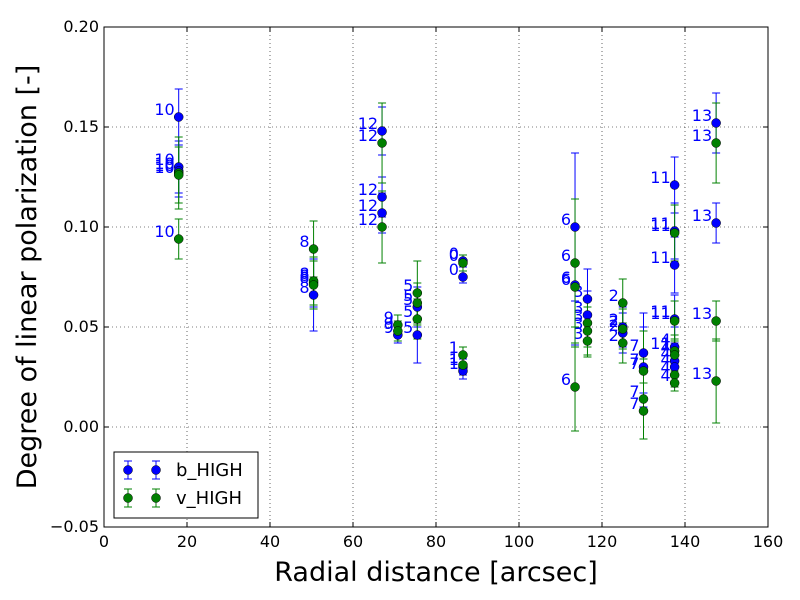  I want to click on x-tick-label: 40, so click(270, 541).